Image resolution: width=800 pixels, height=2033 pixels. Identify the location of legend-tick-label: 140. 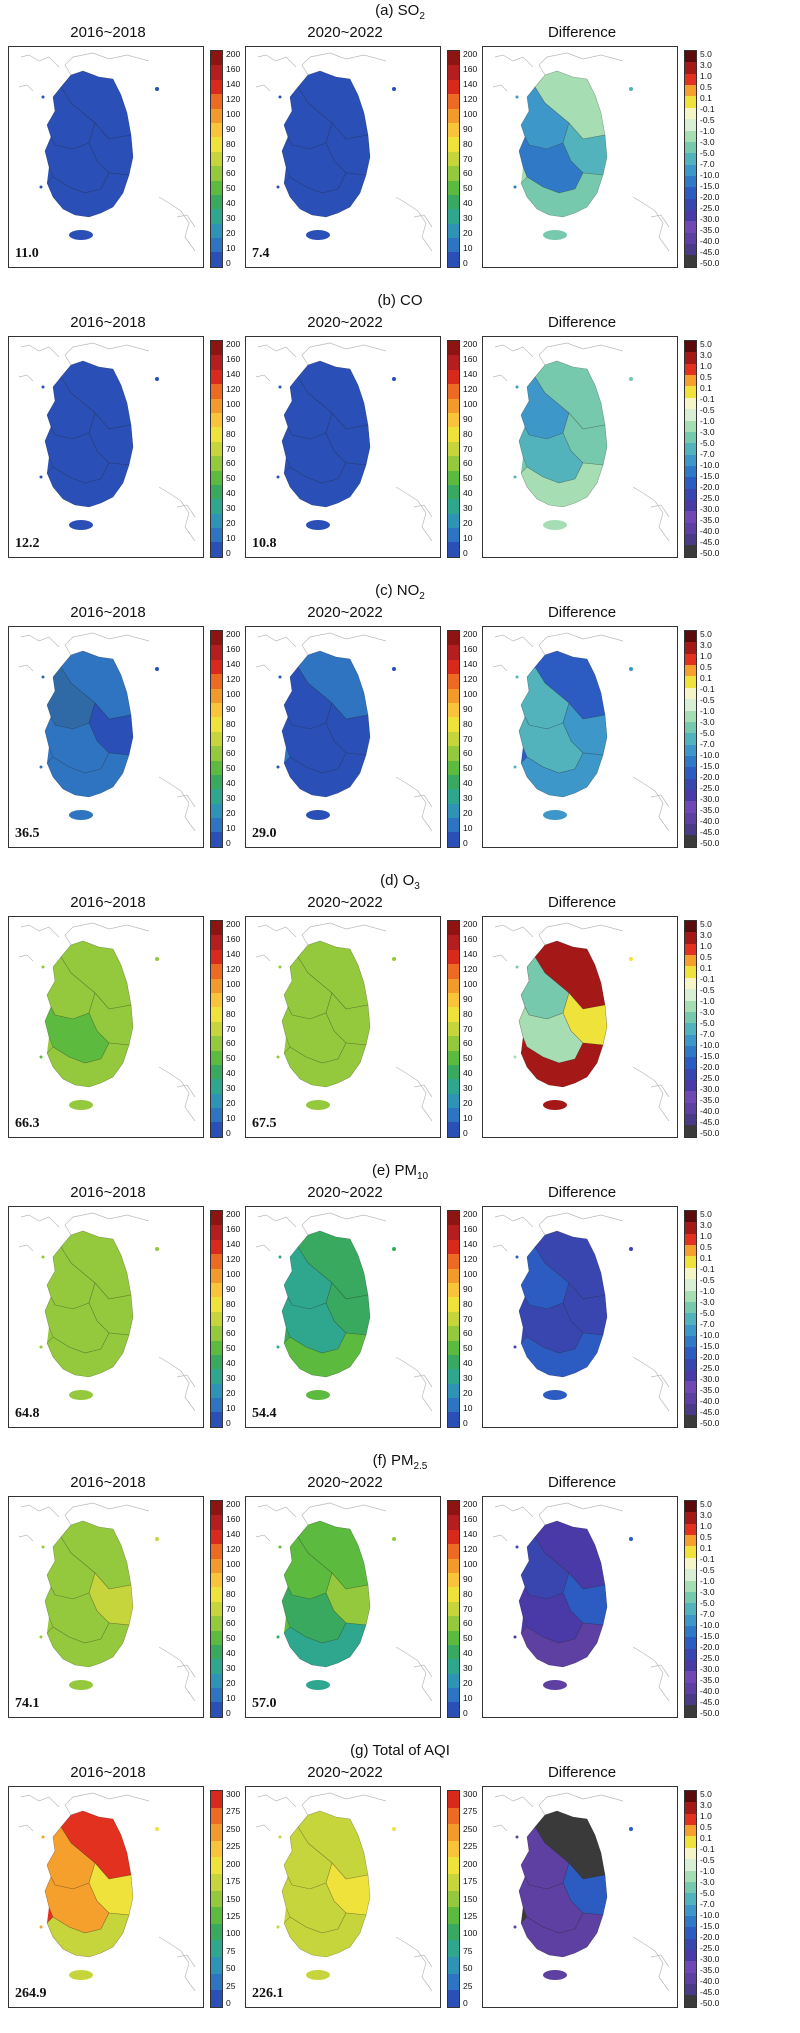
(470, 1243).